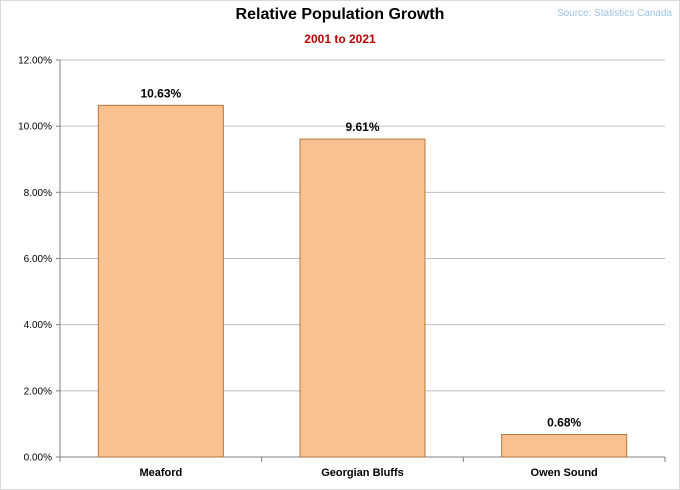  What do you see at coordinates (35, 61) in the screenshot?
I see `y-tick-label: 12.00%` at bounding box center [35, 61].